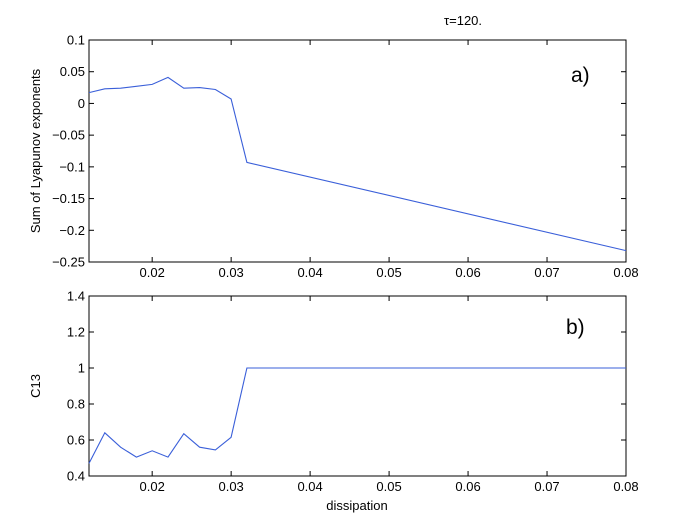  I want to click on panel-label-a: a), so click(580, 75).